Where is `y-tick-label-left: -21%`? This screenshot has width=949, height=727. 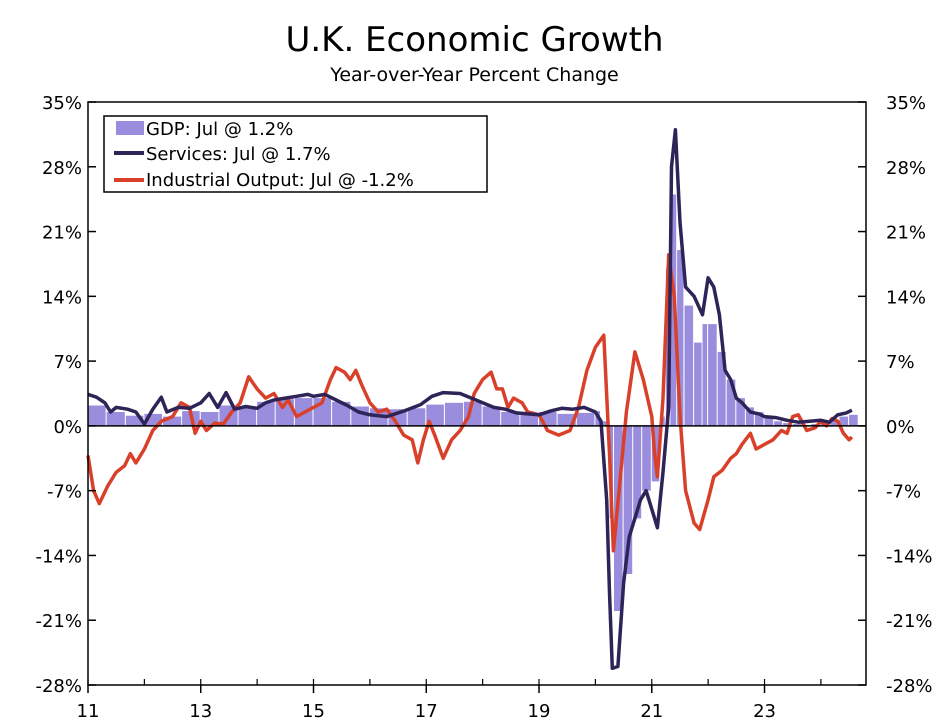 y-tick-label-left: -21% is located at coordinates (58, 621).